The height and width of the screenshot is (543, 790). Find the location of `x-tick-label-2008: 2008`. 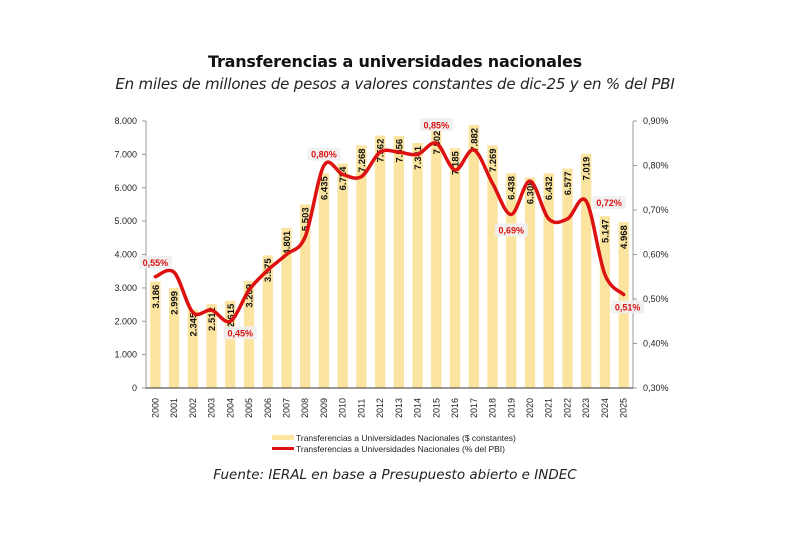

x-tick-label-2008: 2008 is located at coordinates (305, 408).